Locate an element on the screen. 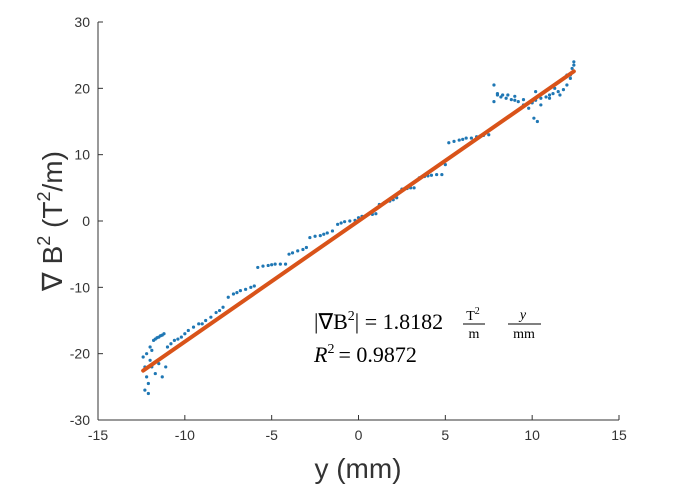 The image size is (694, 489). svg-text:R2= 0.9872: R2 = 0.9872 is located at coordinates (365, 354).